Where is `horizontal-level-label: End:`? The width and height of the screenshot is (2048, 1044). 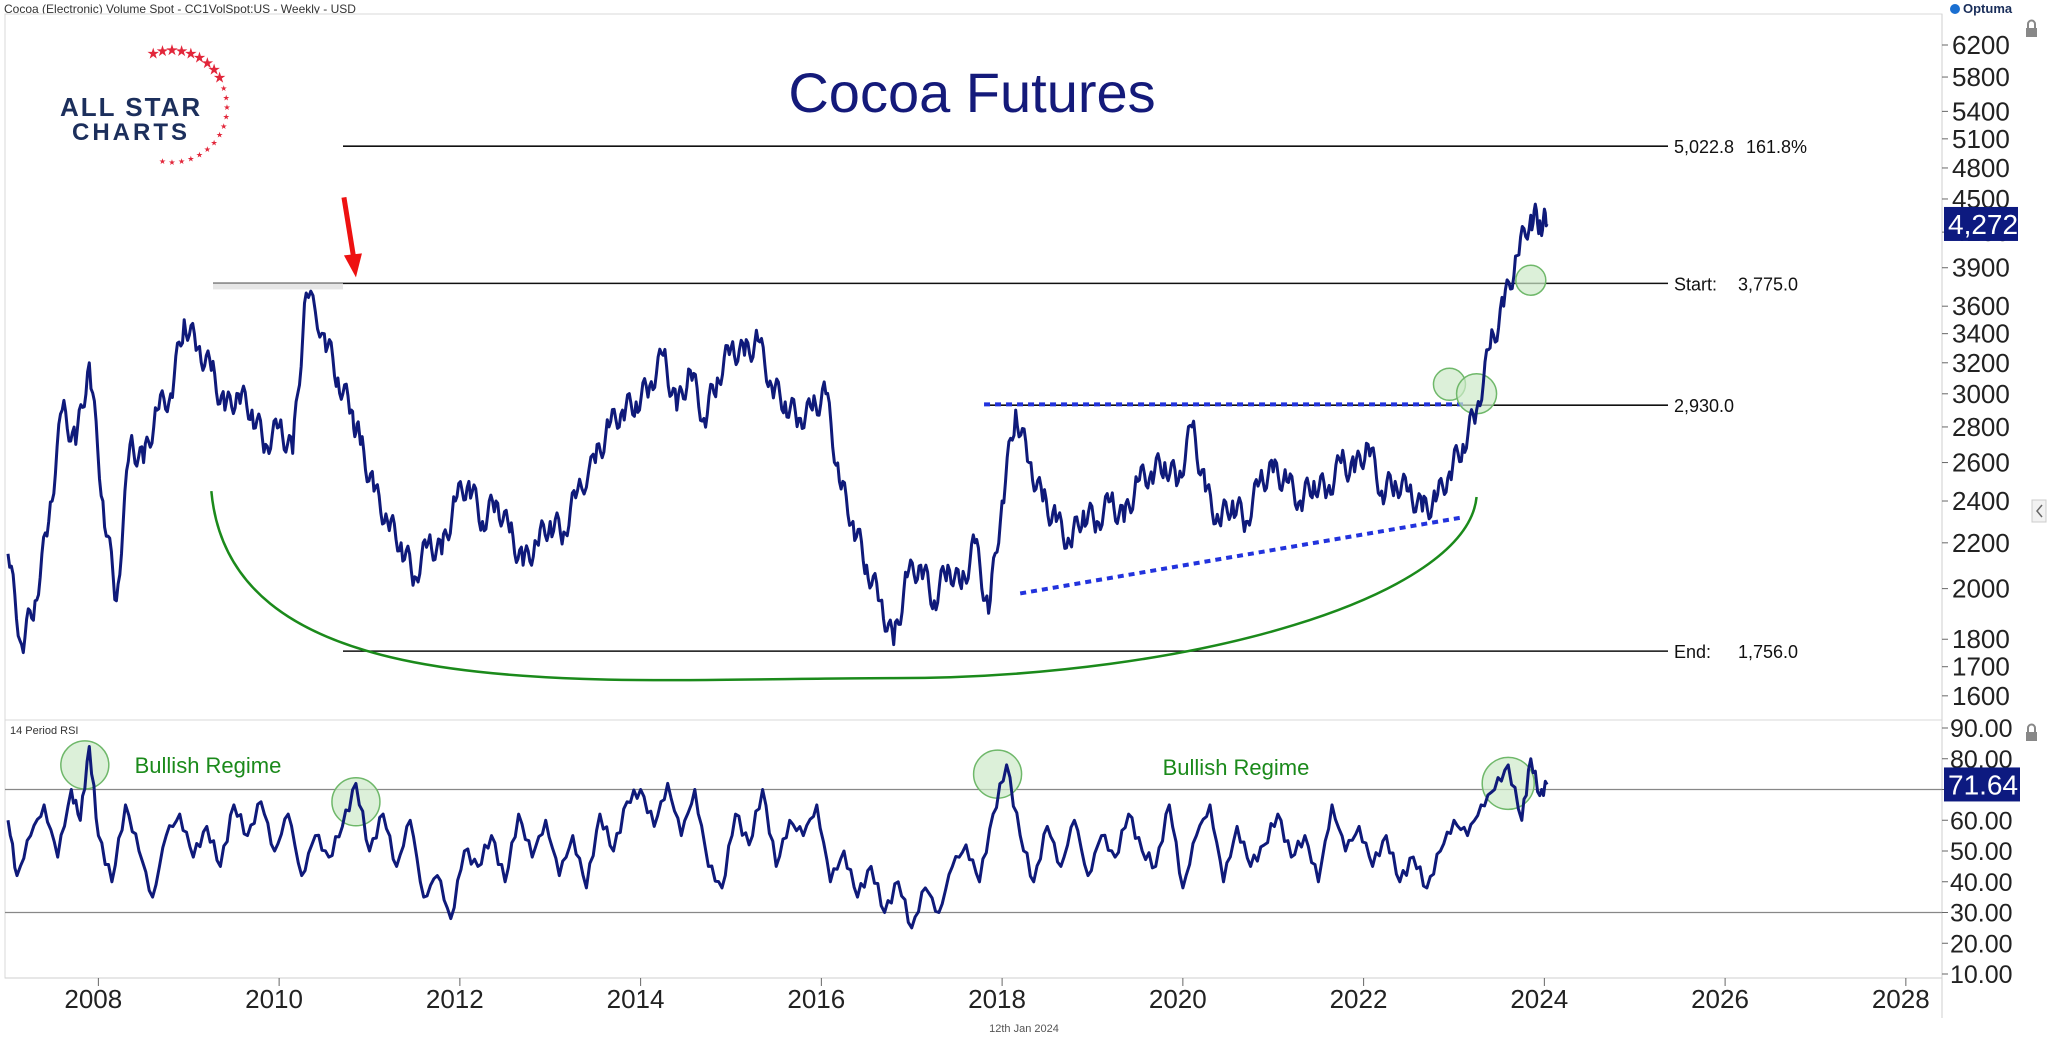
horizontal-level-label: End: is located at coordinates (1692, 652).